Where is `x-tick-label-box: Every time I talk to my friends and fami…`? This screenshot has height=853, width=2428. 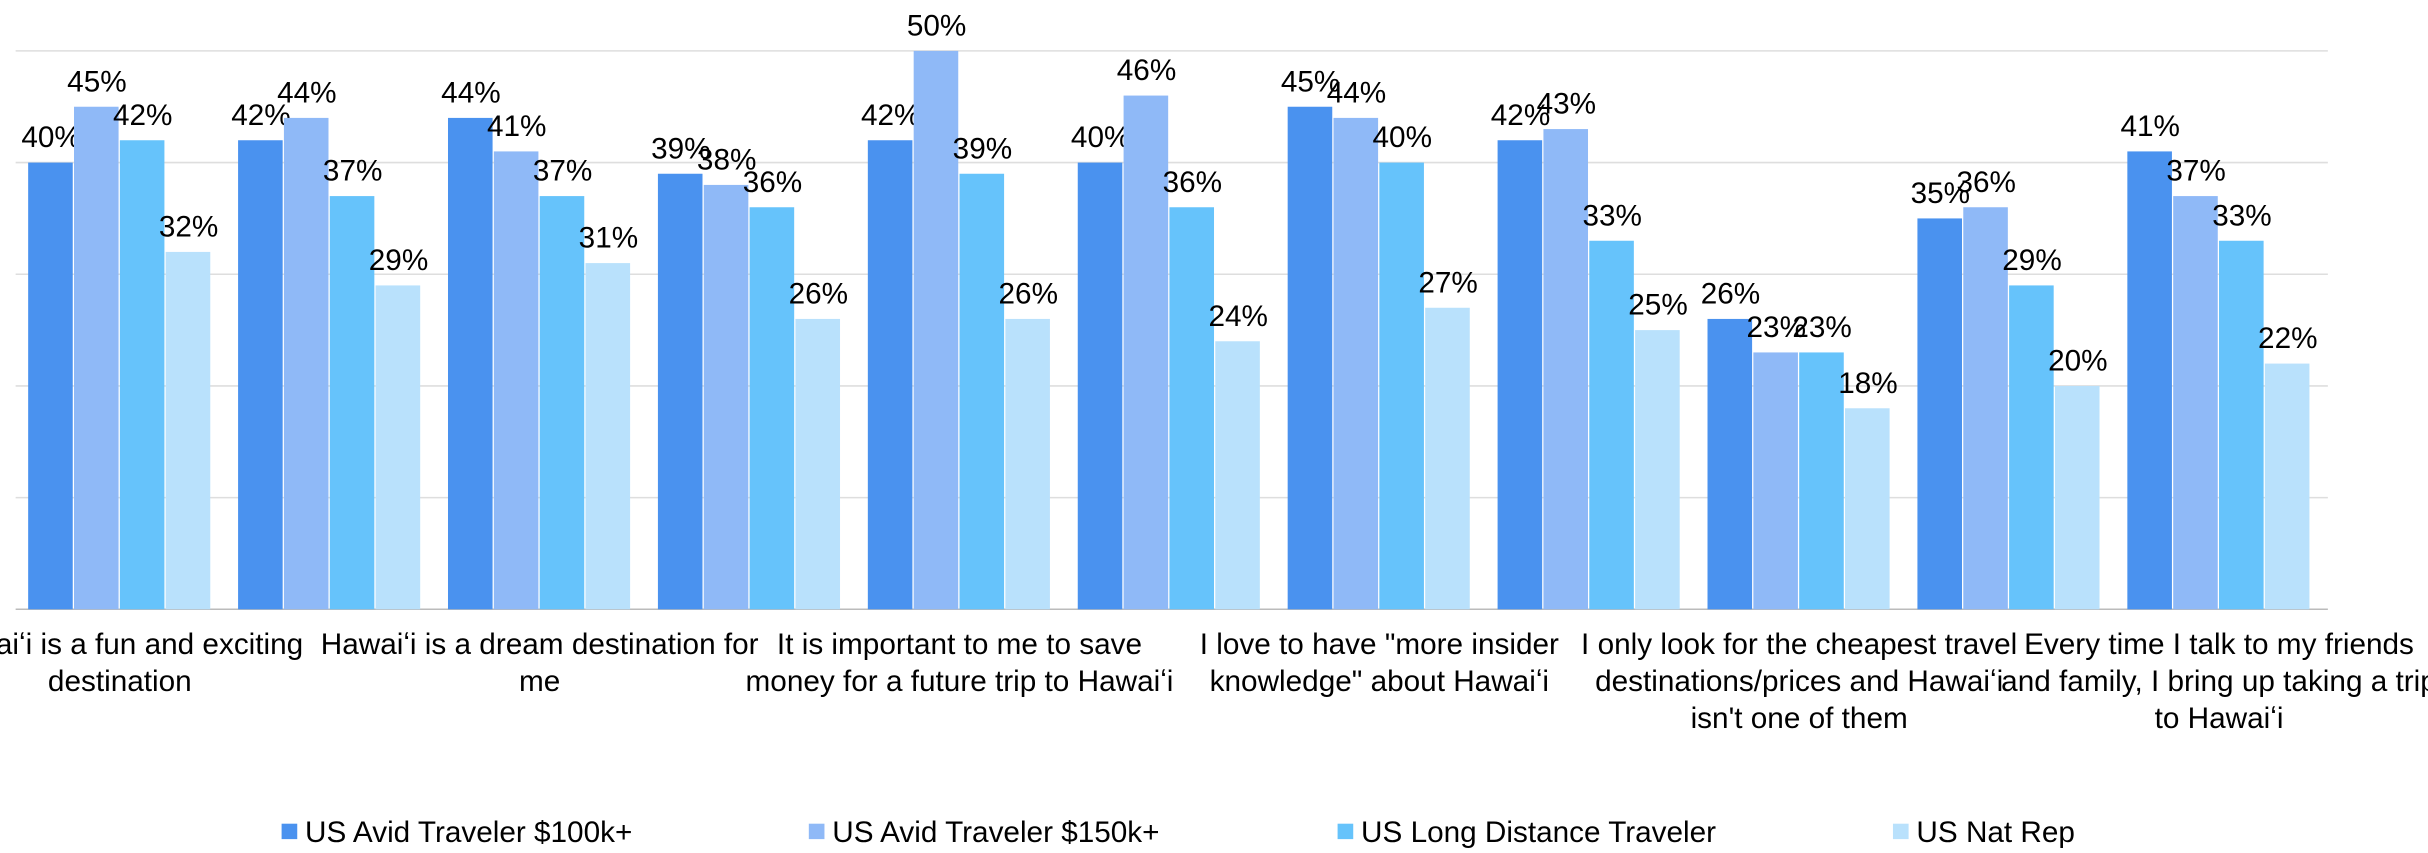
x-tick-label-box: Every time I talk to my friends and fami… is located at coordinates (2214, 682).